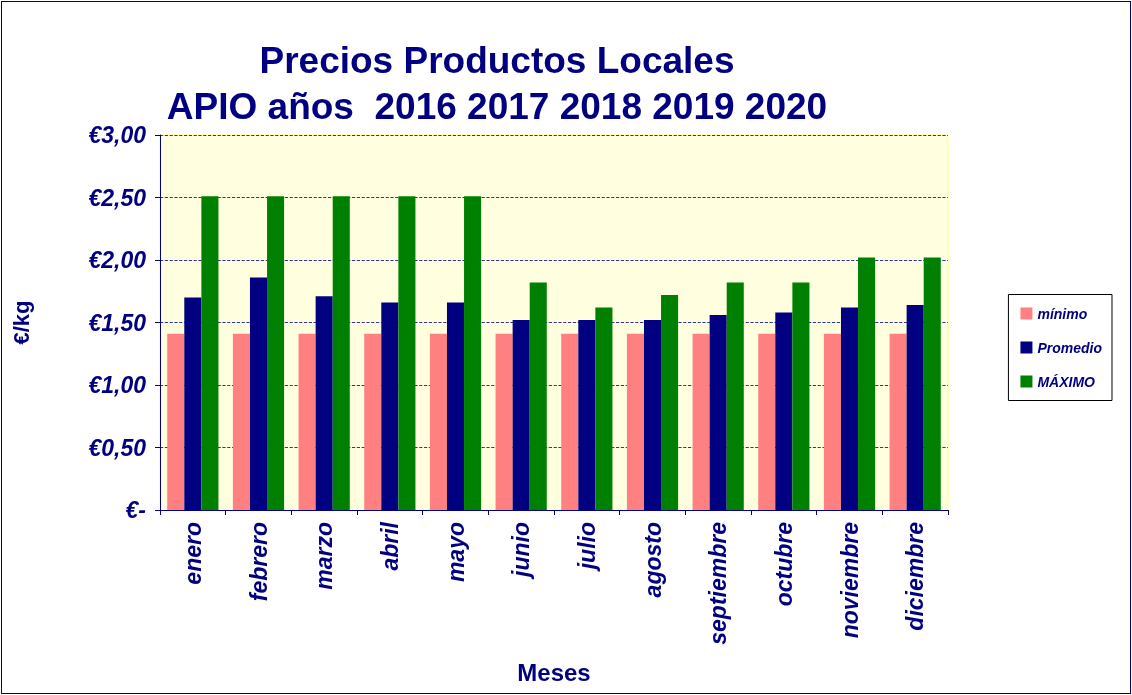 This screenshot has height=695, width=1132. Describe the element at coordinates (718, 583) in the screenshot. I see `x-tick-label: septiembre` at that location.